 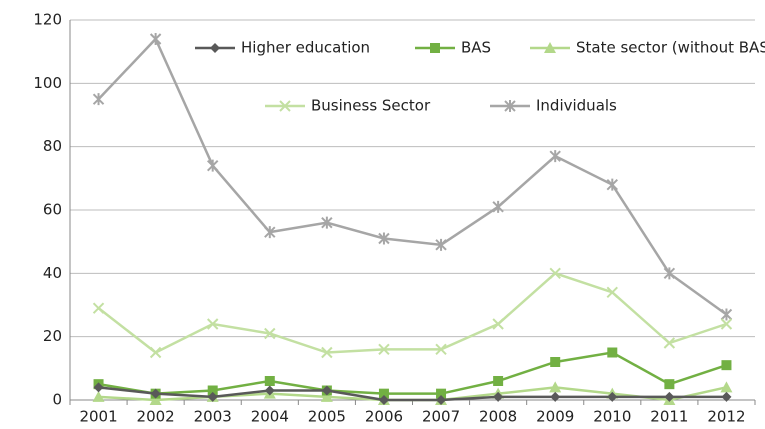 I want to click on legend-label: BAS, so click(x=476, y=48).